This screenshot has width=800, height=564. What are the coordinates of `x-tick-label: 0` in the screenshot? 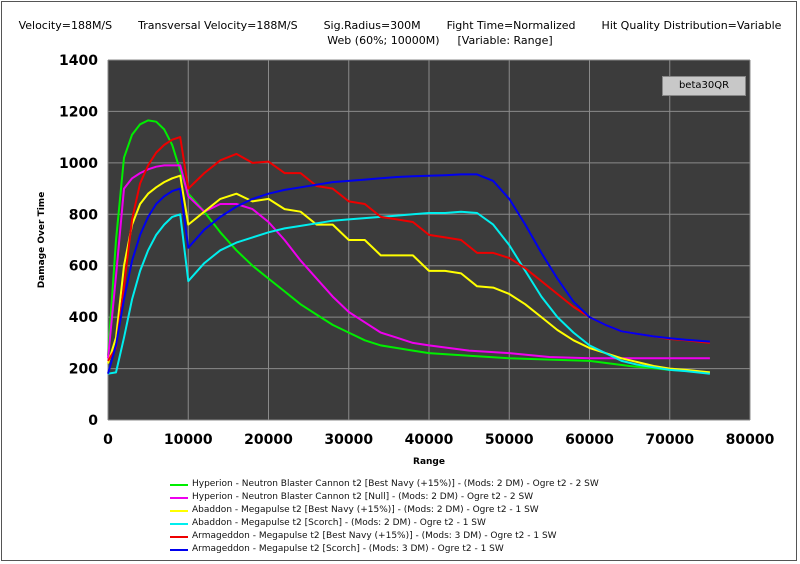 It's located at (108, 440).